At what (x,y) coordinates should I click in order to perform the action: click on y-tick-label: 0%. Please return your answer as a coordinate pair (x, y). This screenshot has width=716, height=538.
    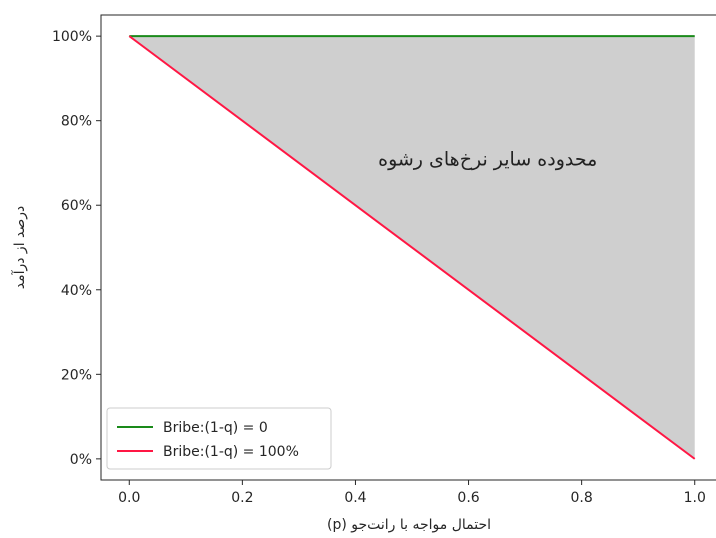
    Looking at the image, I should click on (81, 460).